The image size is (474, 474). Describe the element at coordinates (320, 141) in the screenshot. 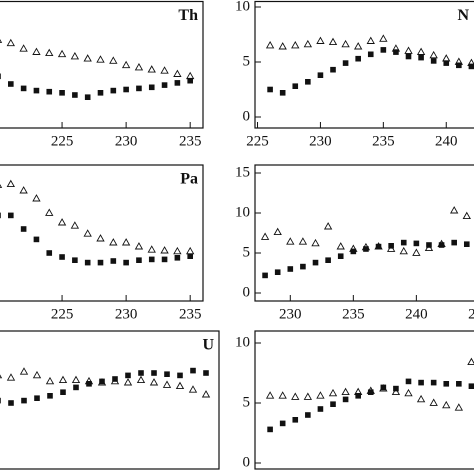

I see `x-tick-label: 230` at that location.